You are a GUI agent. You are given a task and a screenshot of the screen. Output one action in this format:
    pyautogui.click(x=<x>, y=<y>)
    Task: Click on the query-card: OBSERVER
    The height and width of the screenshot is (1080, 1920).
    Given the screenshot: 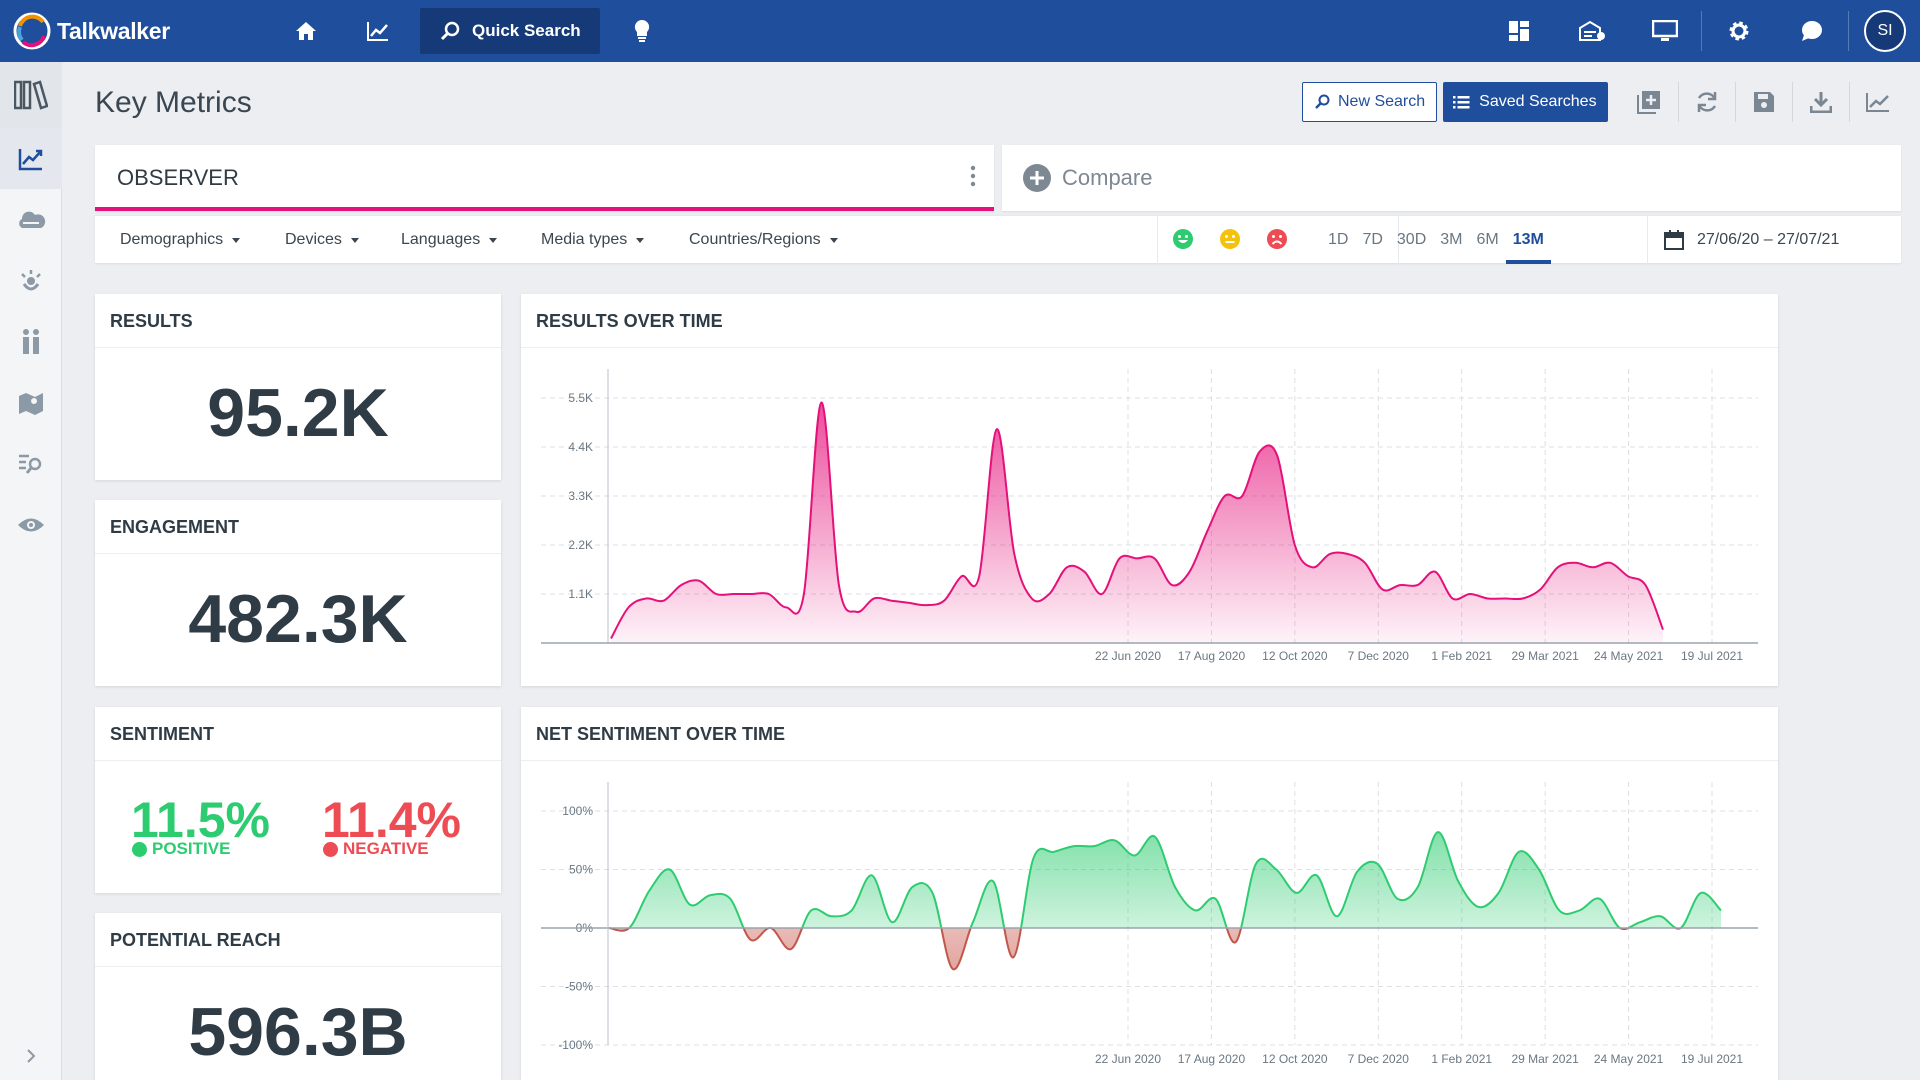 What is the action you would take?
    pyautogui.click(x=544, y=178)
    